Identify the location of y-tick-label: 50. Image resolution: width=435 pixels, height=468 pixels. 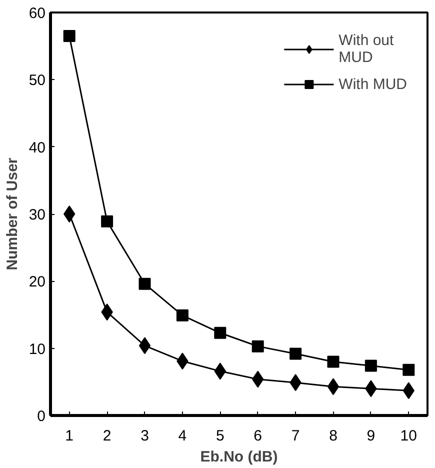
(37, 81).